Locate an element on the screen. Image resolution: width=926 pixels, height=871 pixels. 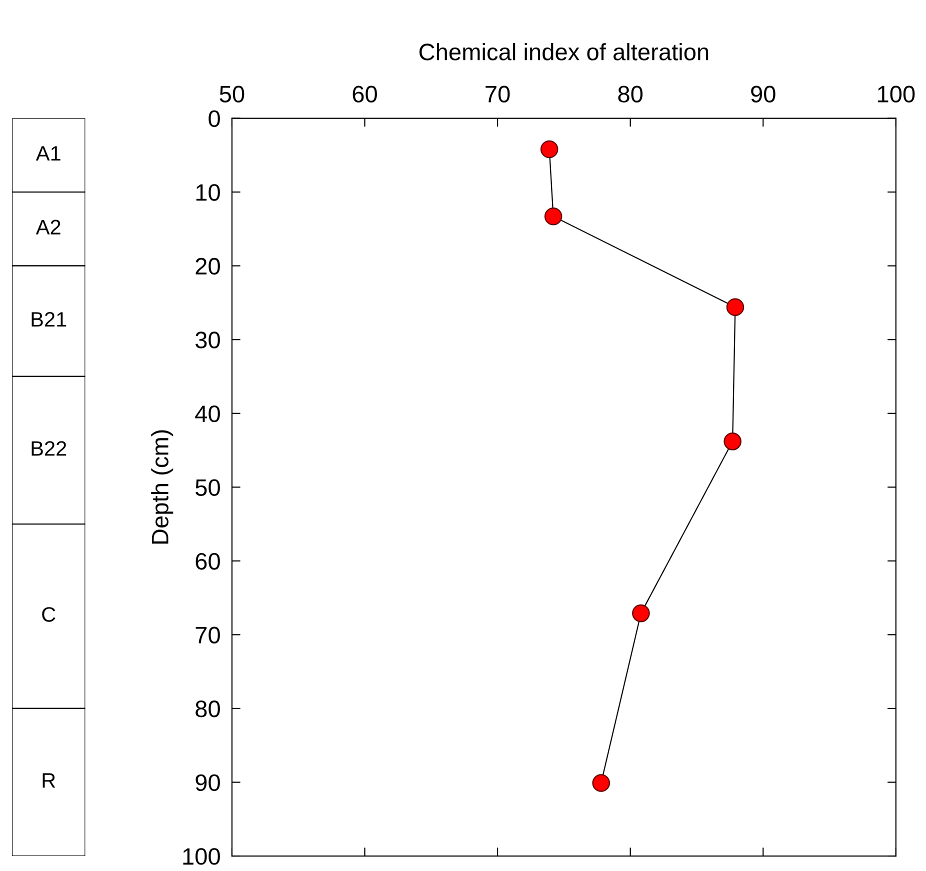
series-label: A1 is located at coordinates (48, 153).